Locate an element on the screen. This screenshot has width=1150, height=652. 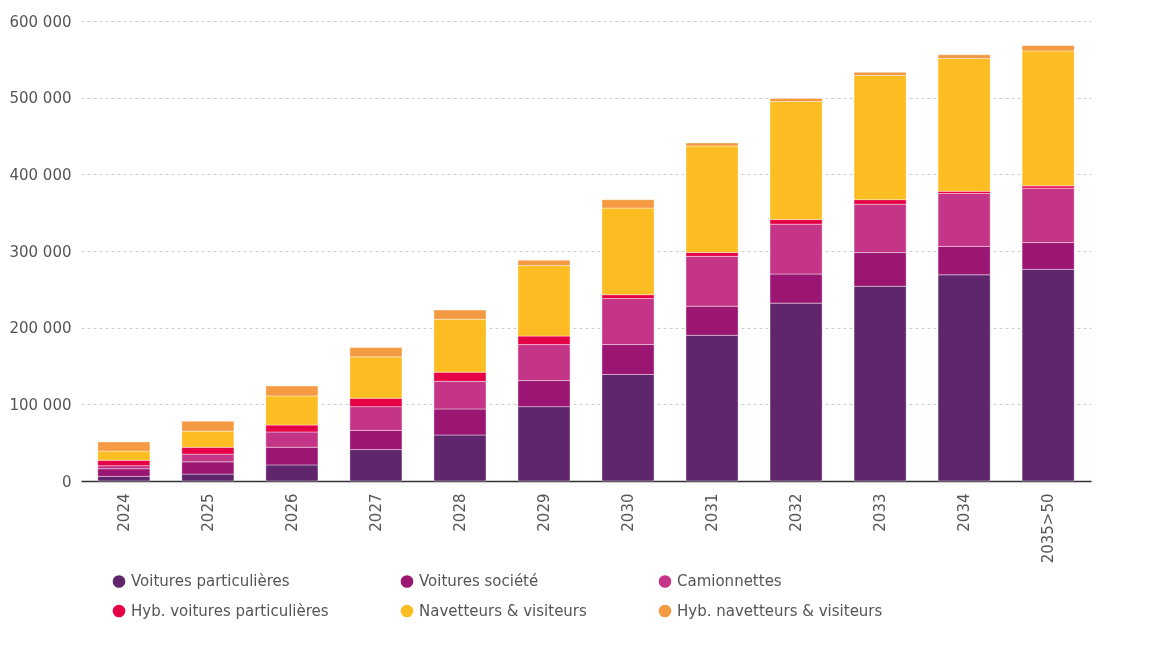
y-tick-label: 500 000 is located at coordinates (40, 98).